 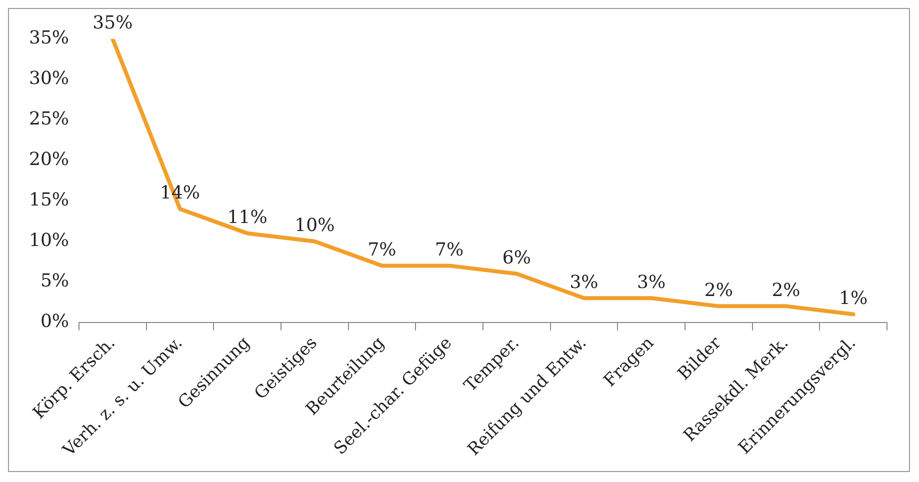 What do you see at coordinates (49, 200) in the screenshot?
I see `y-tick-label: 15%` at bounding box center [49, 200].